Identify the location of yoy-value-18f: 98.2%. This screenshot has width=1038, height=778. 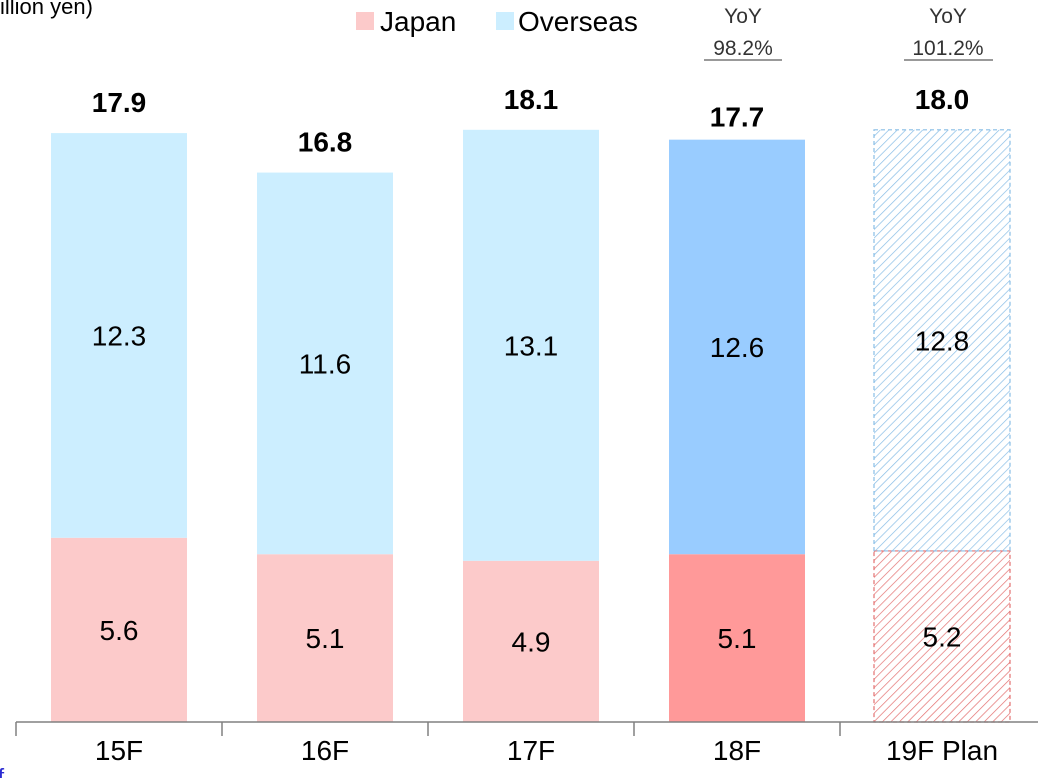
(743, 48).